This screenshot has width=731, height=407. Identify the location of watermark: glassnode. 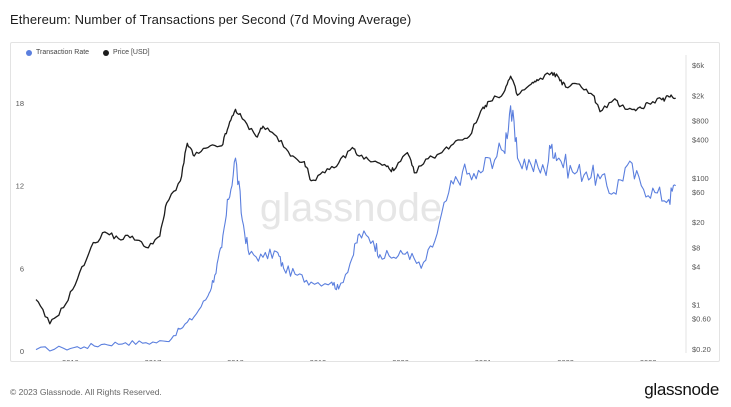
(351, 208).